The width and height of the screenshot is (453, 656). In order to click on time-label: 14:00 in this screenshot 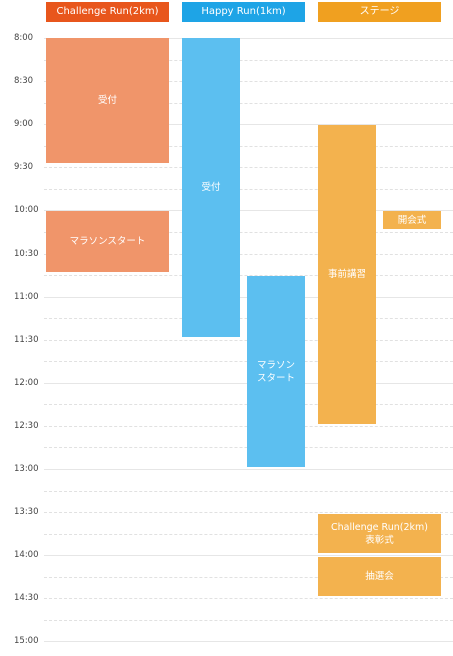, I will do `click(26, 555)`.